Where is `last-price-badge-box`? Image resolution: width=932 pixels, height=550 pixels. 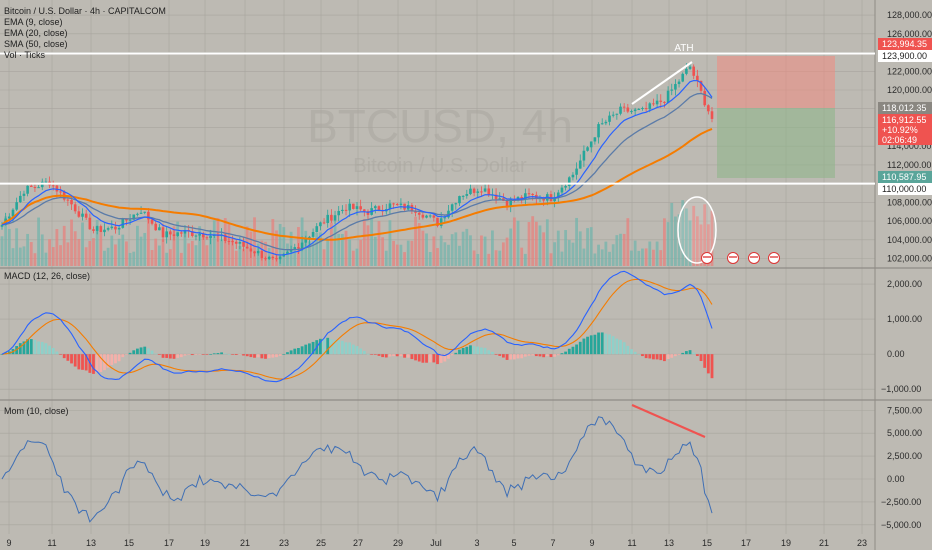 last-price-badge-box is located at coordinates (905, 129).